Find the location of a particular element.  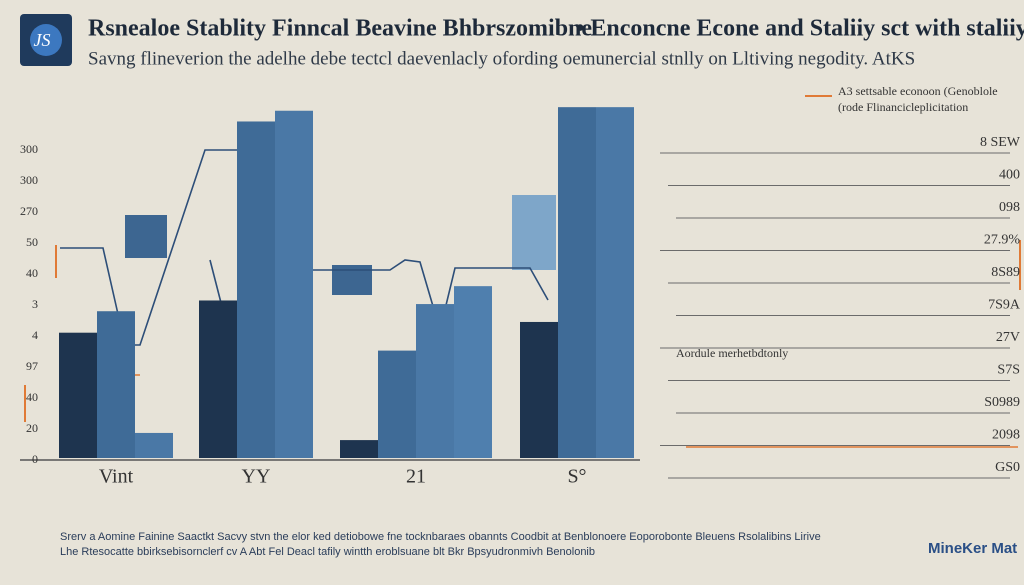

x-tick-label: S° is located at coordinates (576, 477).